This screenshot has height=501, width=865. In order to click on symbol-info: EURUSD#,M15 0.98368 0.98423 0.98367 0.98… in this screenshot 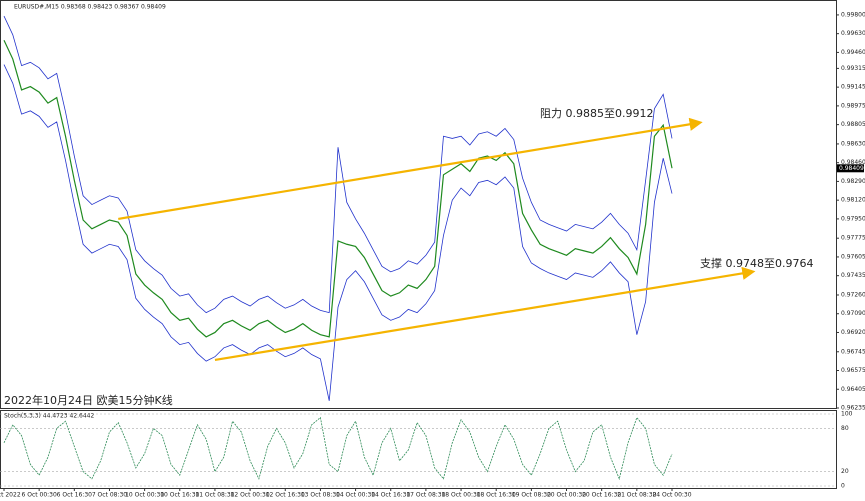, I will do `click(90, 7)`.